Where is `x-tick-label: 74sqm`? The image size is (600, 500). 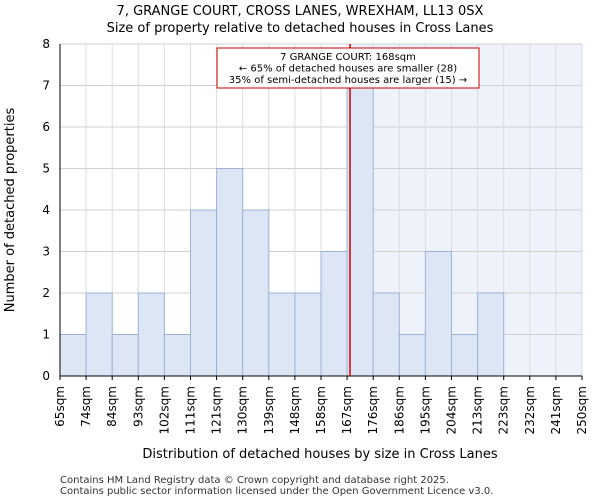 x-tick-label: 74sqm is located at coordinates (86, 406).